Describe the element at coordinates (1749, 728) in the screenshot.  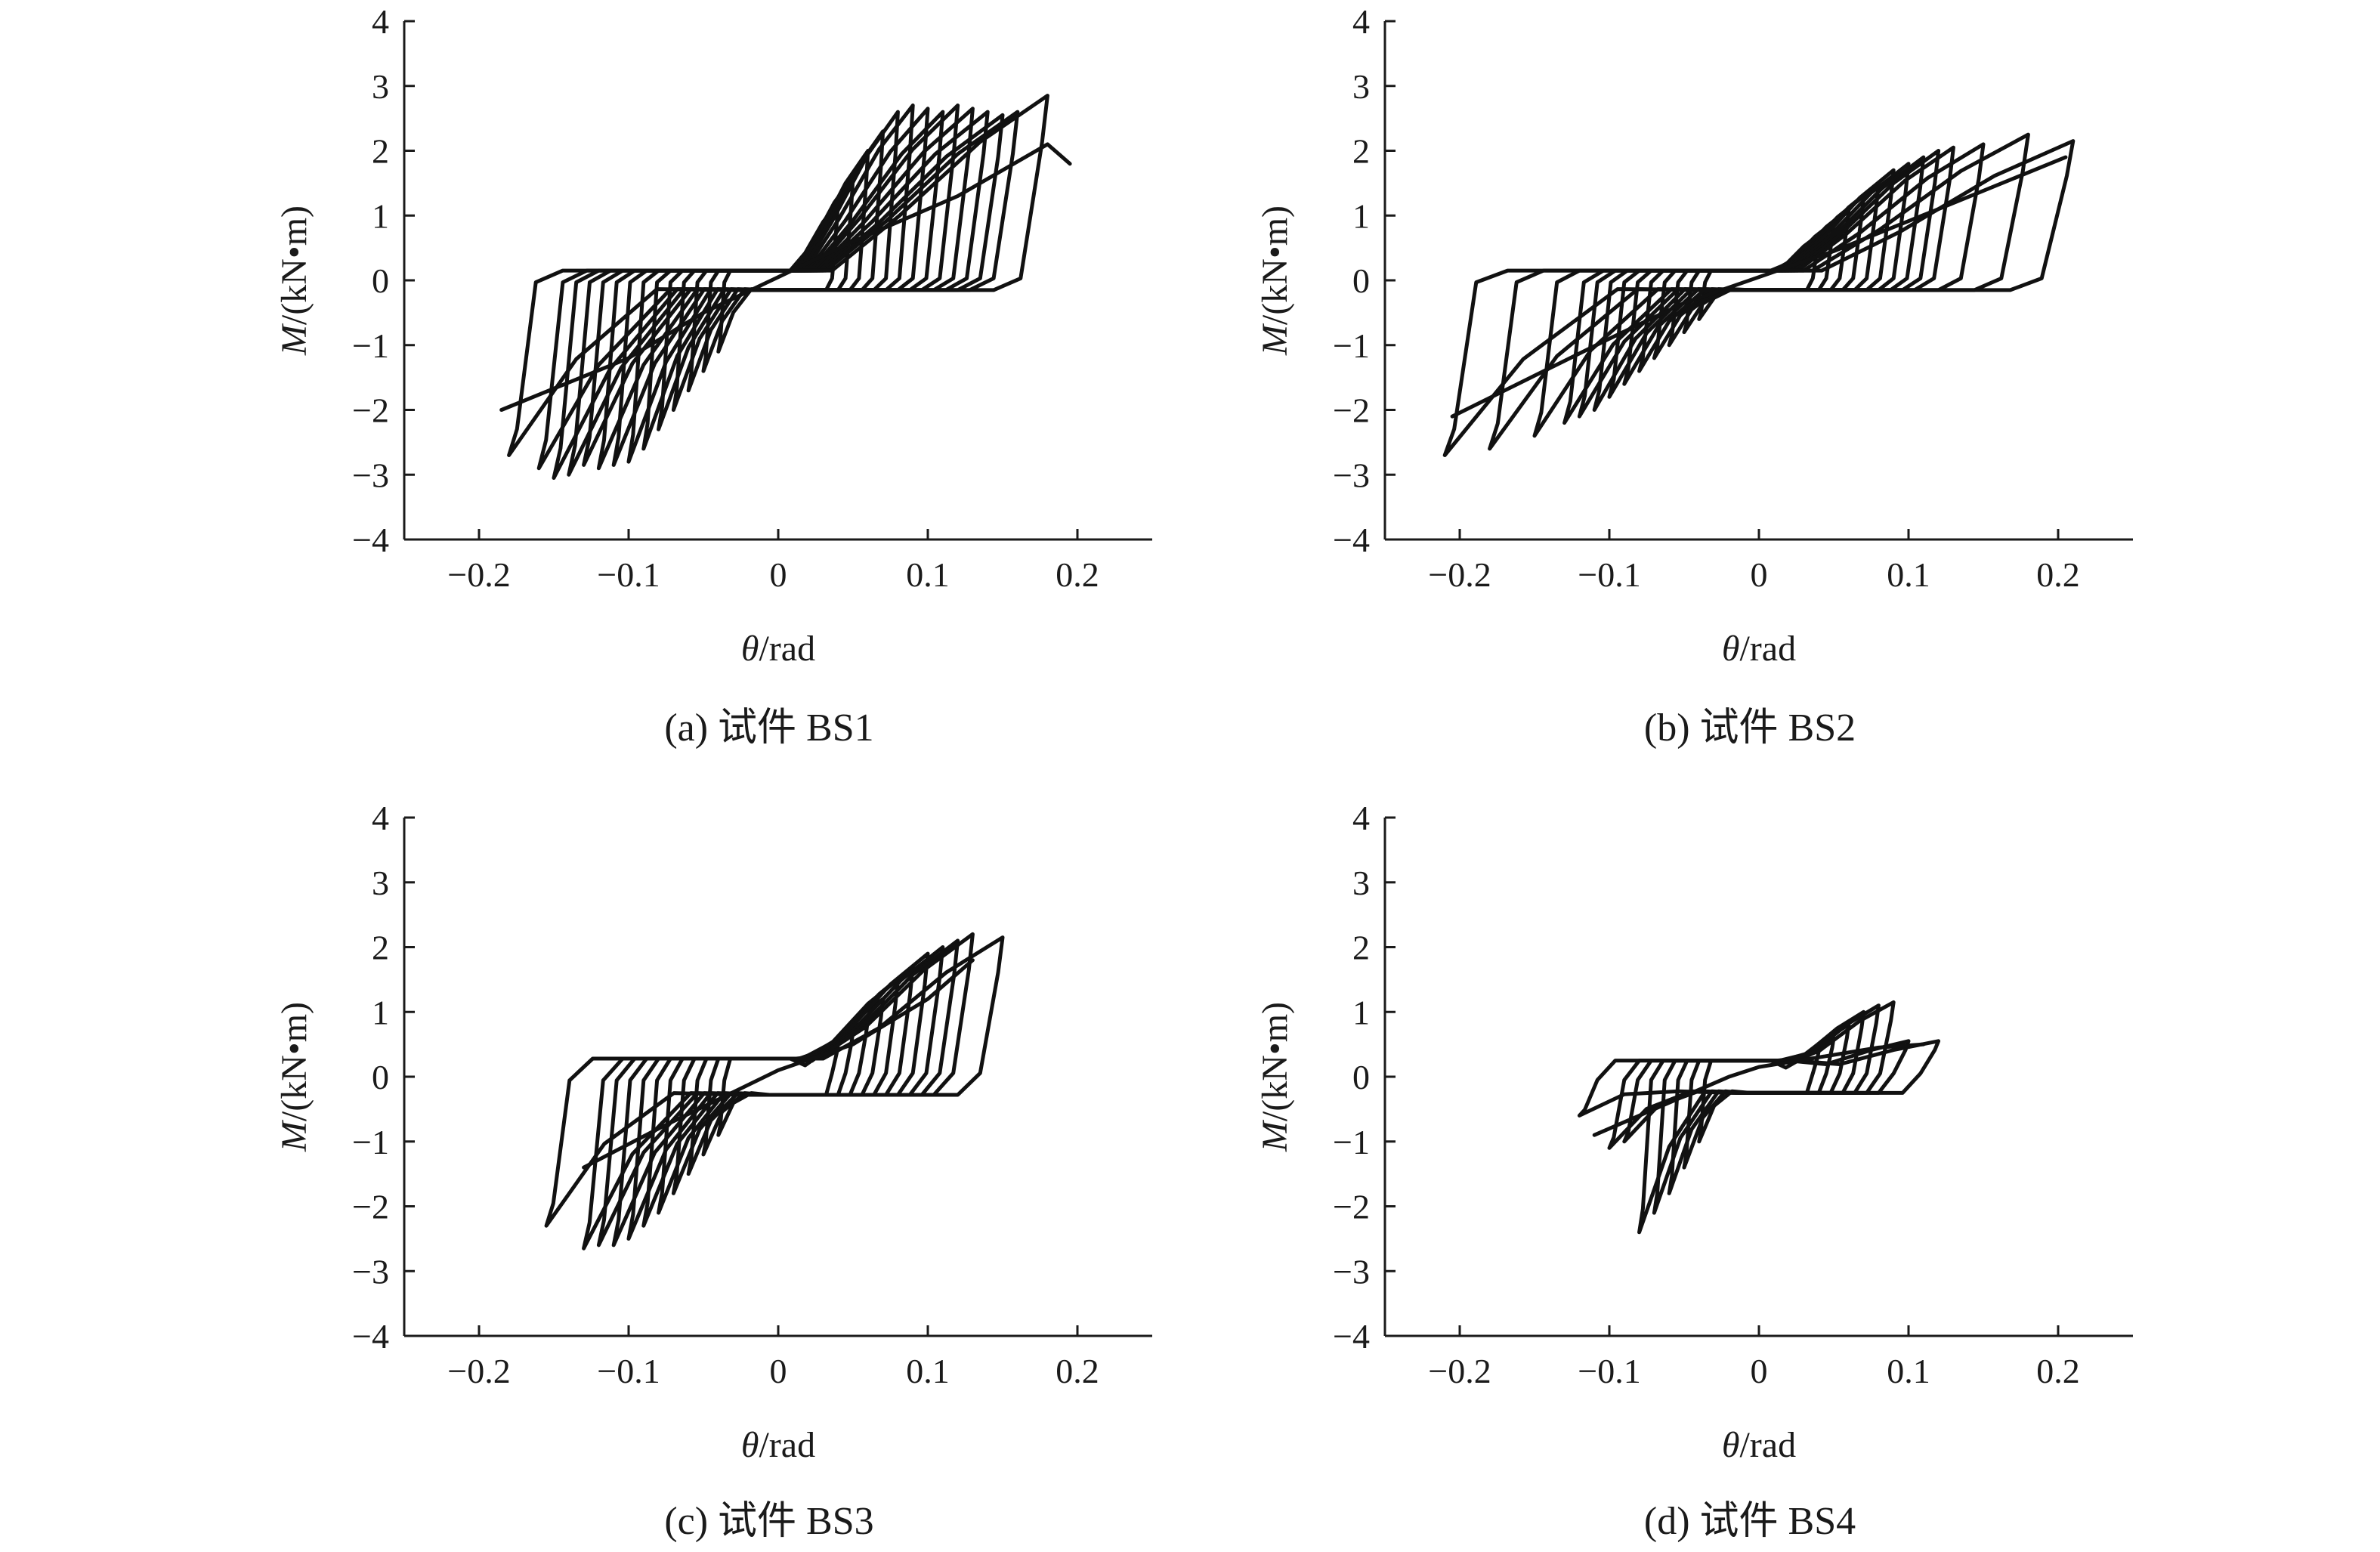
I see `caption-b: (b) 试件 BS2` at that location.